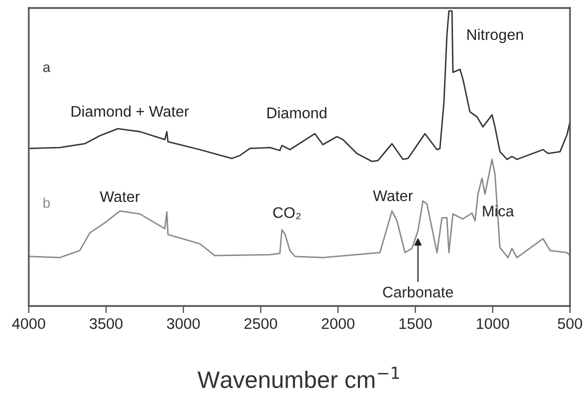 Image resolution: width=587 pixels, height=400 pixels. What do you see at coordinates (570, 324) in the screenshot?
I see `x-tick-label: 500` at bounding box center [570, 324].